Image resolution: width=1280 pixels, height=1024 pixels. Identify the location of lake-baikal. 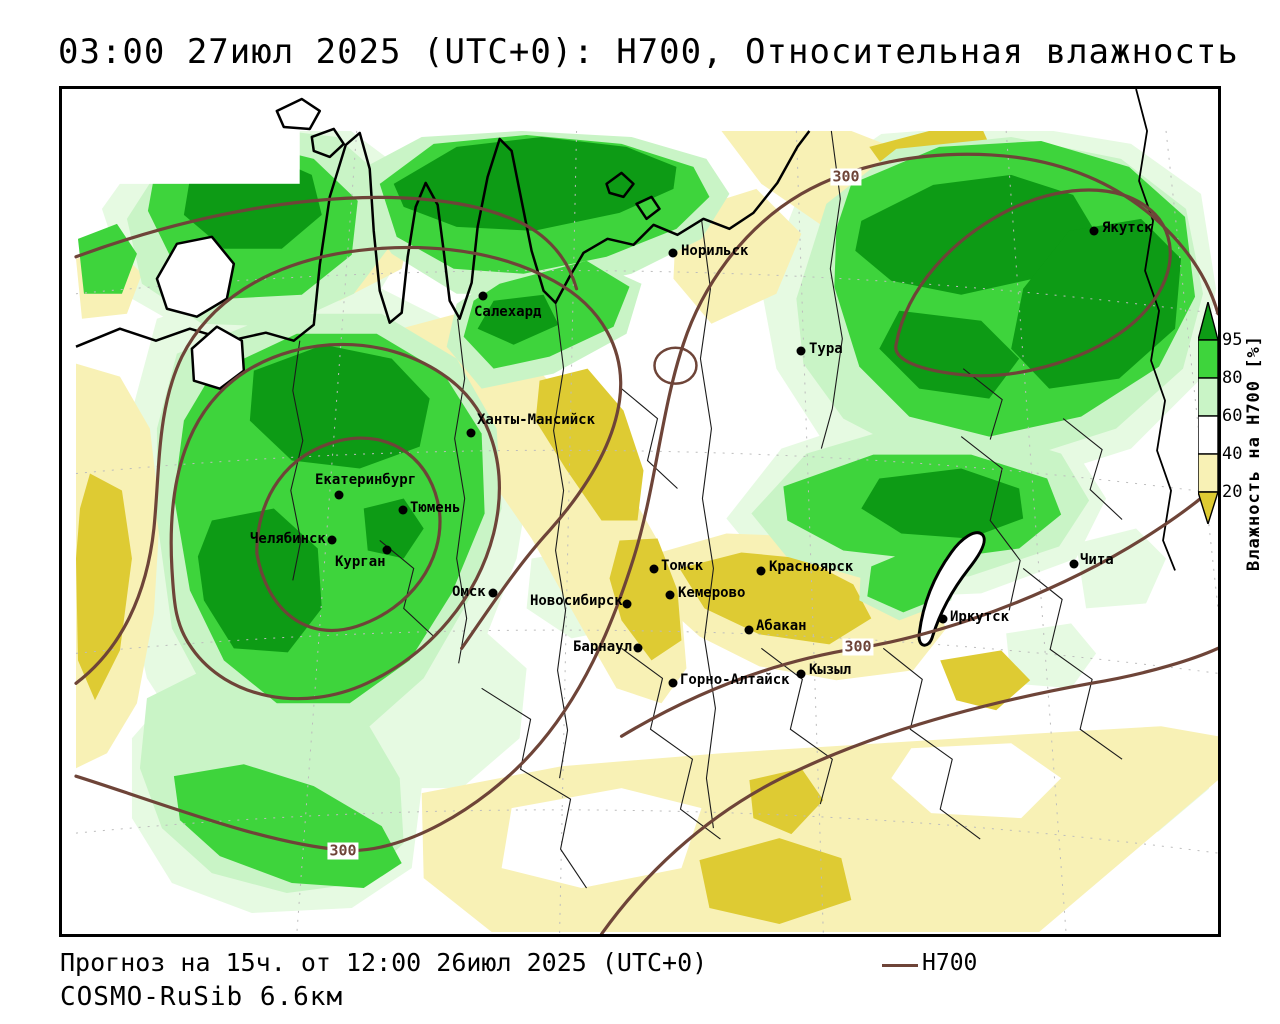
(951, 589).